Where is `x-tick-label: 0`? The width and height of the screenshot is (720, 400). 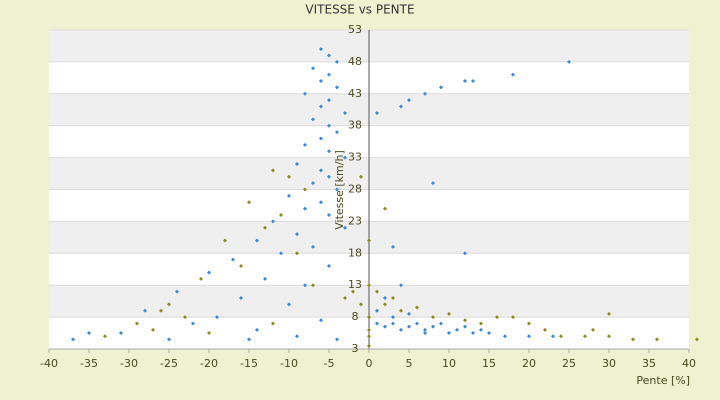
x-tick-label: 0 is located at coordinates (369, 363).